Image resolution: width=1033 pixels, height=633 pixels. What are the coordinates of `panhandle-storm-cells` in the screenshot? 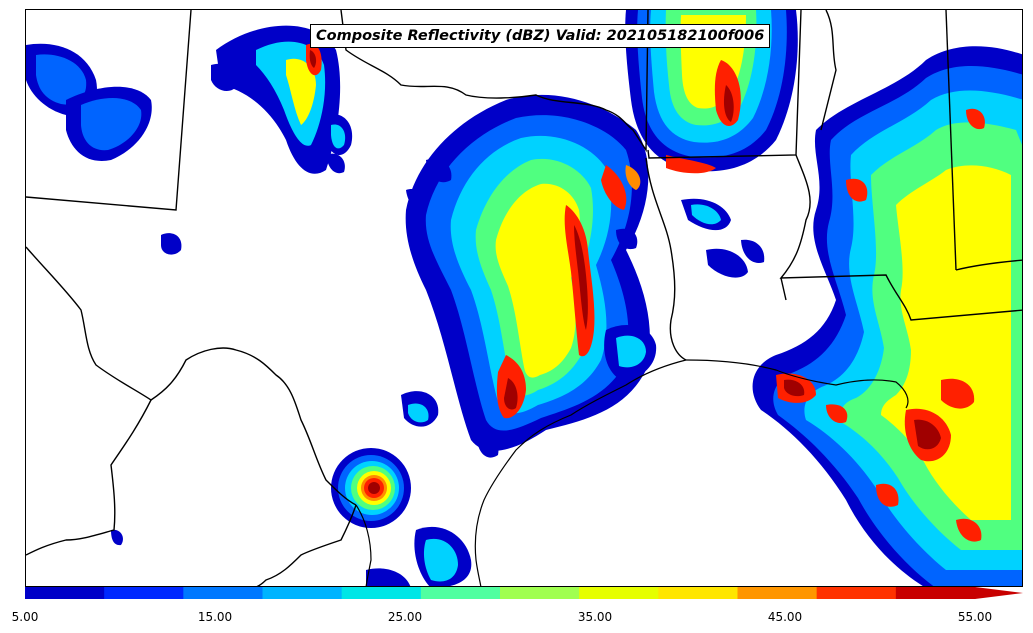 It's located at (189, 140).